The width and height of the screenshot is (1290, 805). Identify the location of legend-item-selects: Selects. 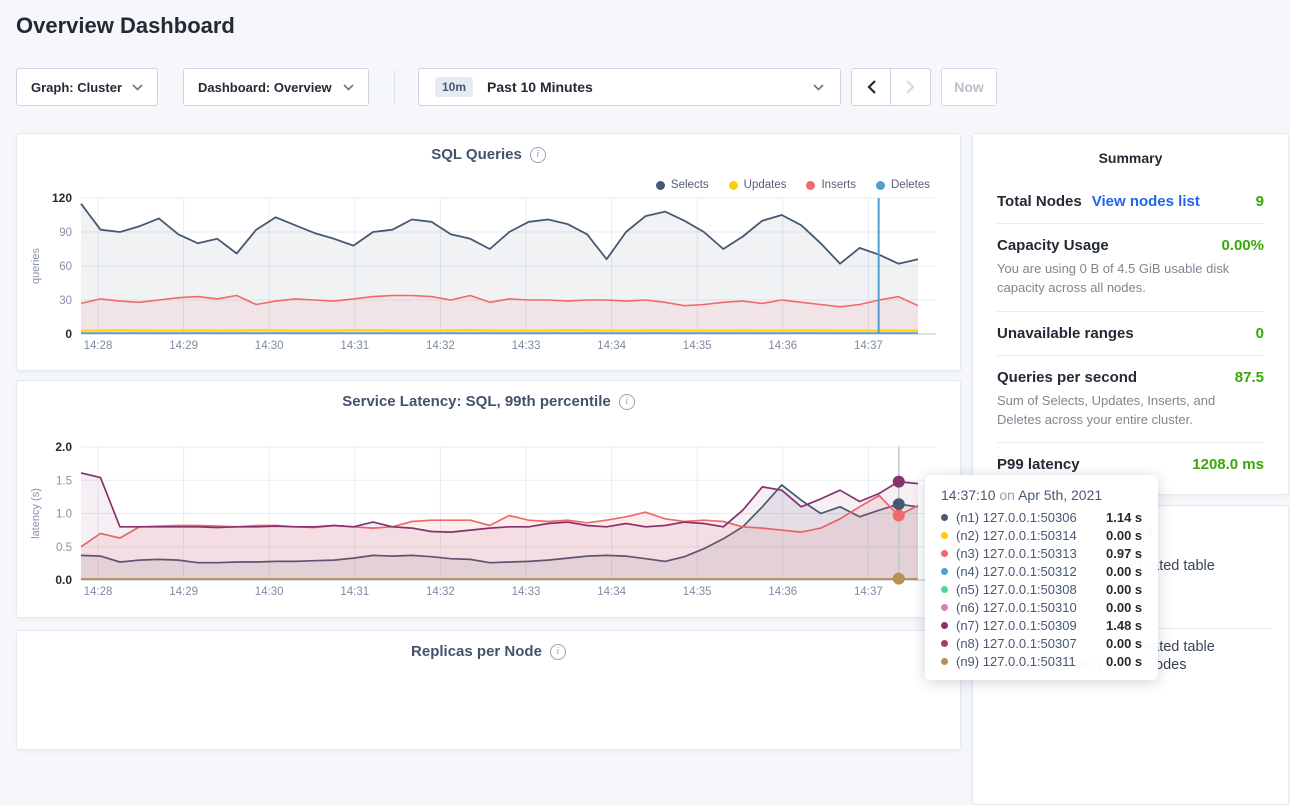
(682, 185).